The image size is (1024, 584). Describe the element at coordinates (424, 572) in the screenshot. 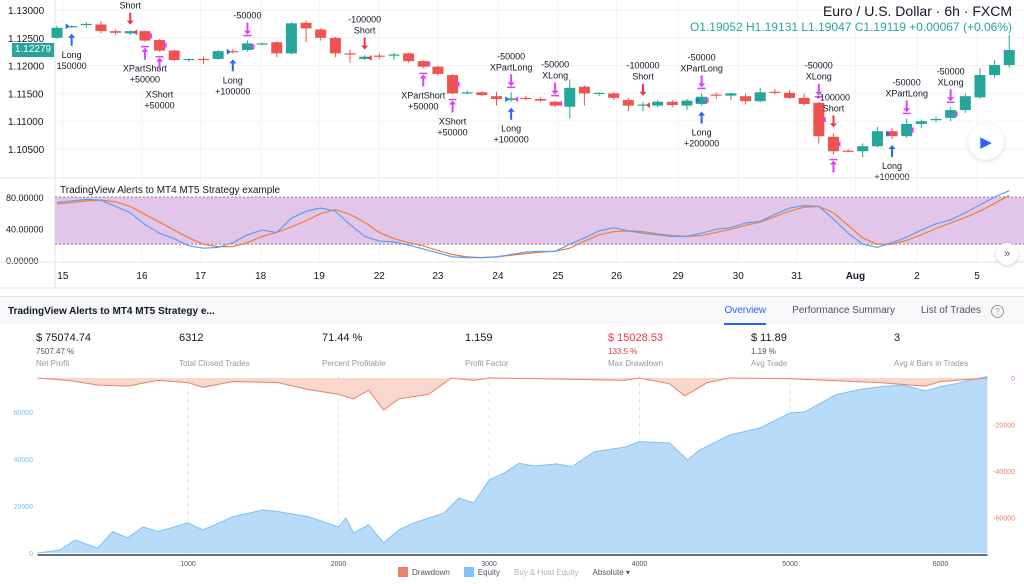

I see `legend-drawdown: Drawdown` at that location.